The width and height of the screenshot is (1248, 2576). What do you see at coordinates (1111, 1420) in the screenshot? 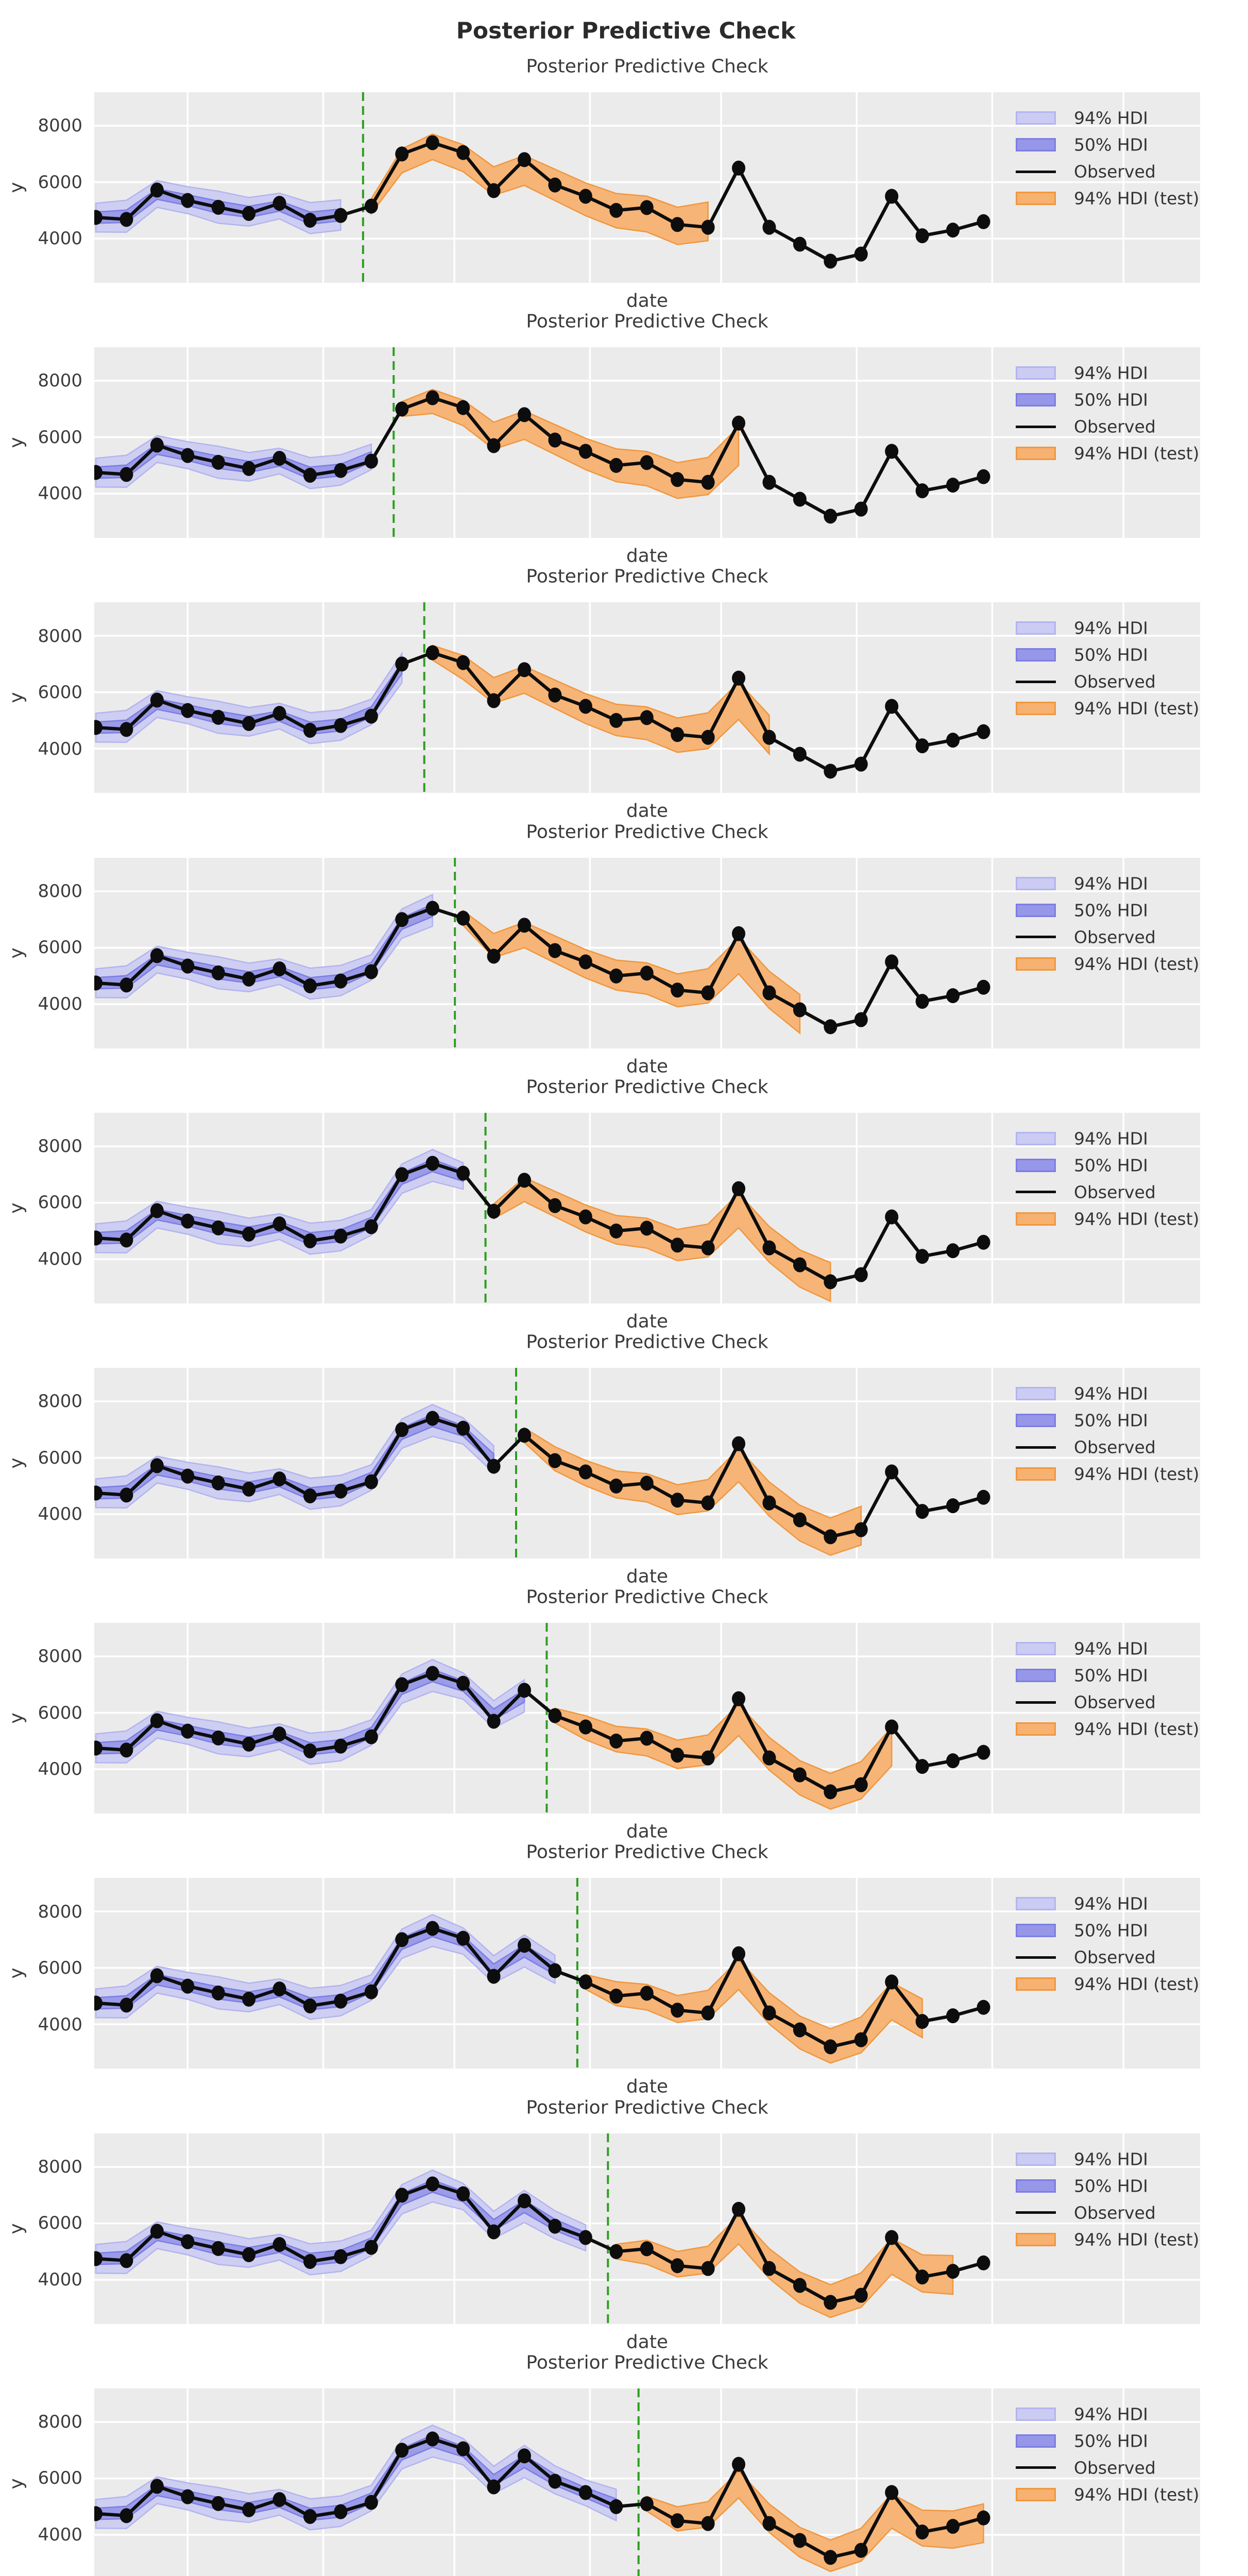
I see `legend-label: 50% HDI` at bounding box center [1111, 1420].